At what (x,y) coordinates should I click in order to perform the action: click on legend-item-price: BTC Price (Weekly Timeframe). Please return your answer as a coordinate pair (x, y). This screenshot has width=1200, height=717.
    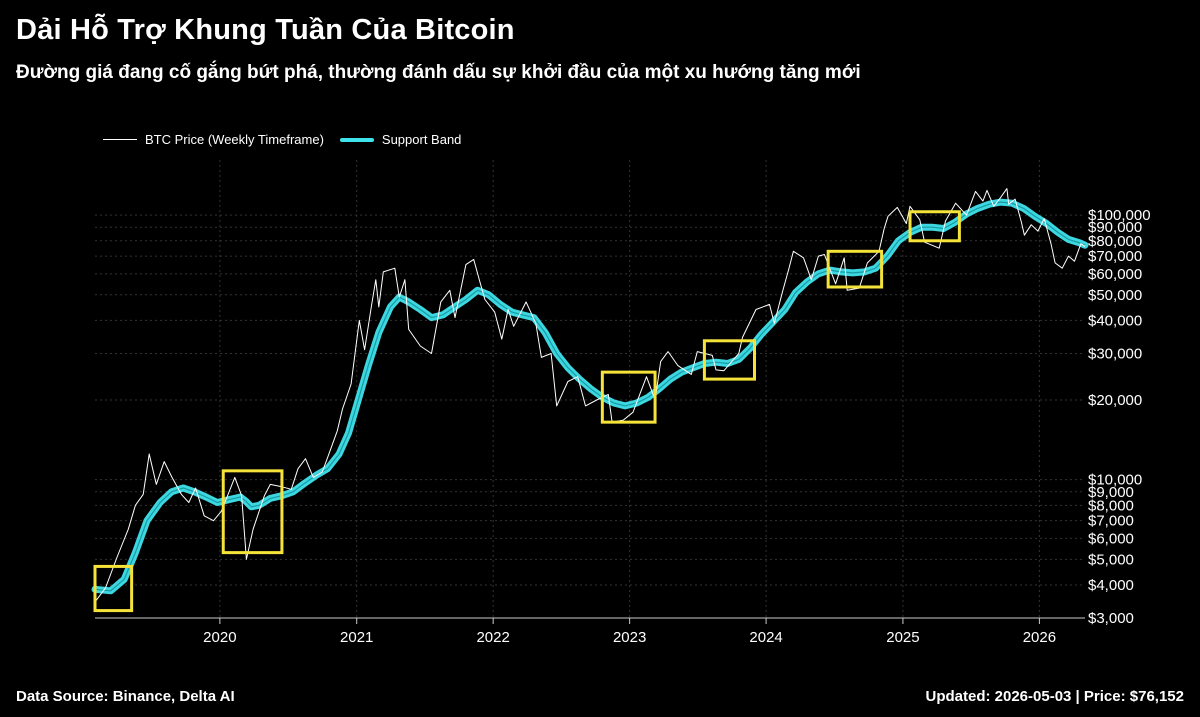
    Looking at the image, I should click on (213, 139).